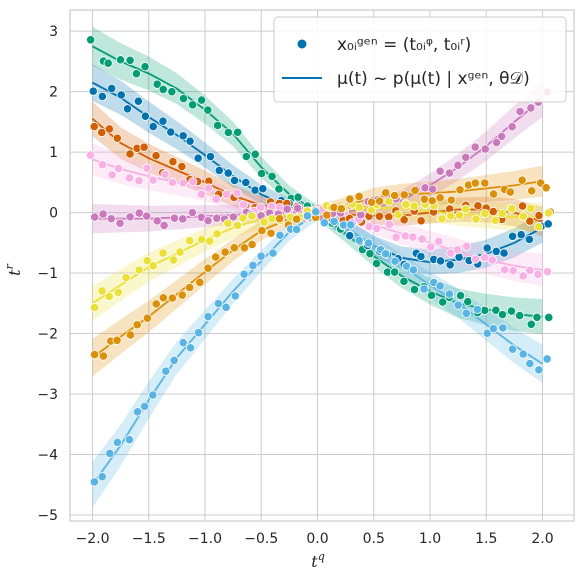 The height and width of the screenshot is (584, 583). What do you see at coordinates (47, 274) in the screenshot?
I see `y-tick-label: −1` at bounding box center [47, 274].